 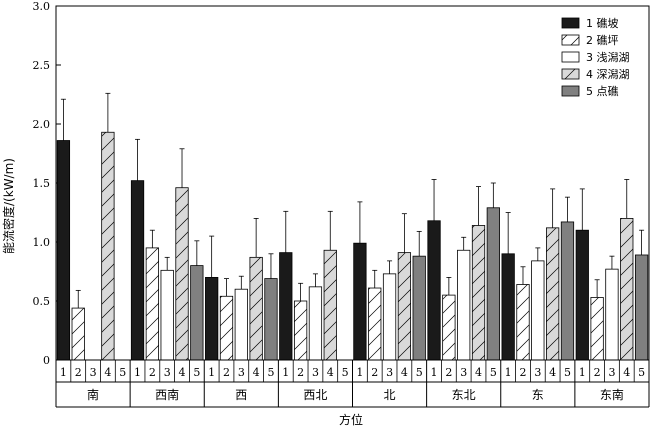 I want to click on x-group-label: 北, so click(x=390, y=395).